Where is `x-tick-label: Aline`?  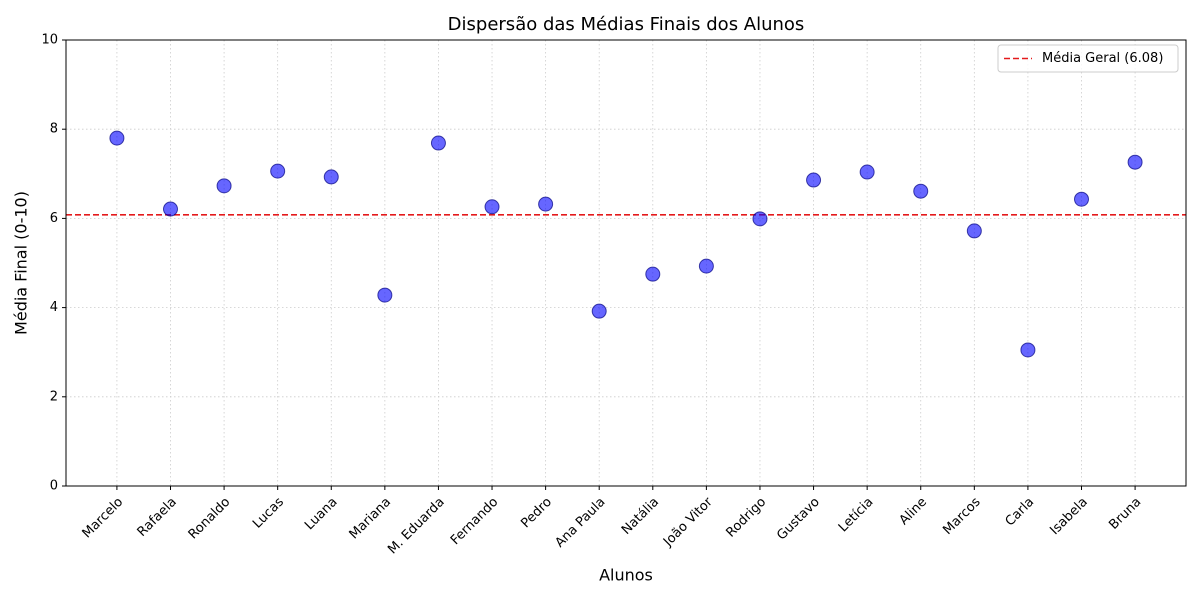
x-tick-label: Aline is located at coordinates (913, 511).